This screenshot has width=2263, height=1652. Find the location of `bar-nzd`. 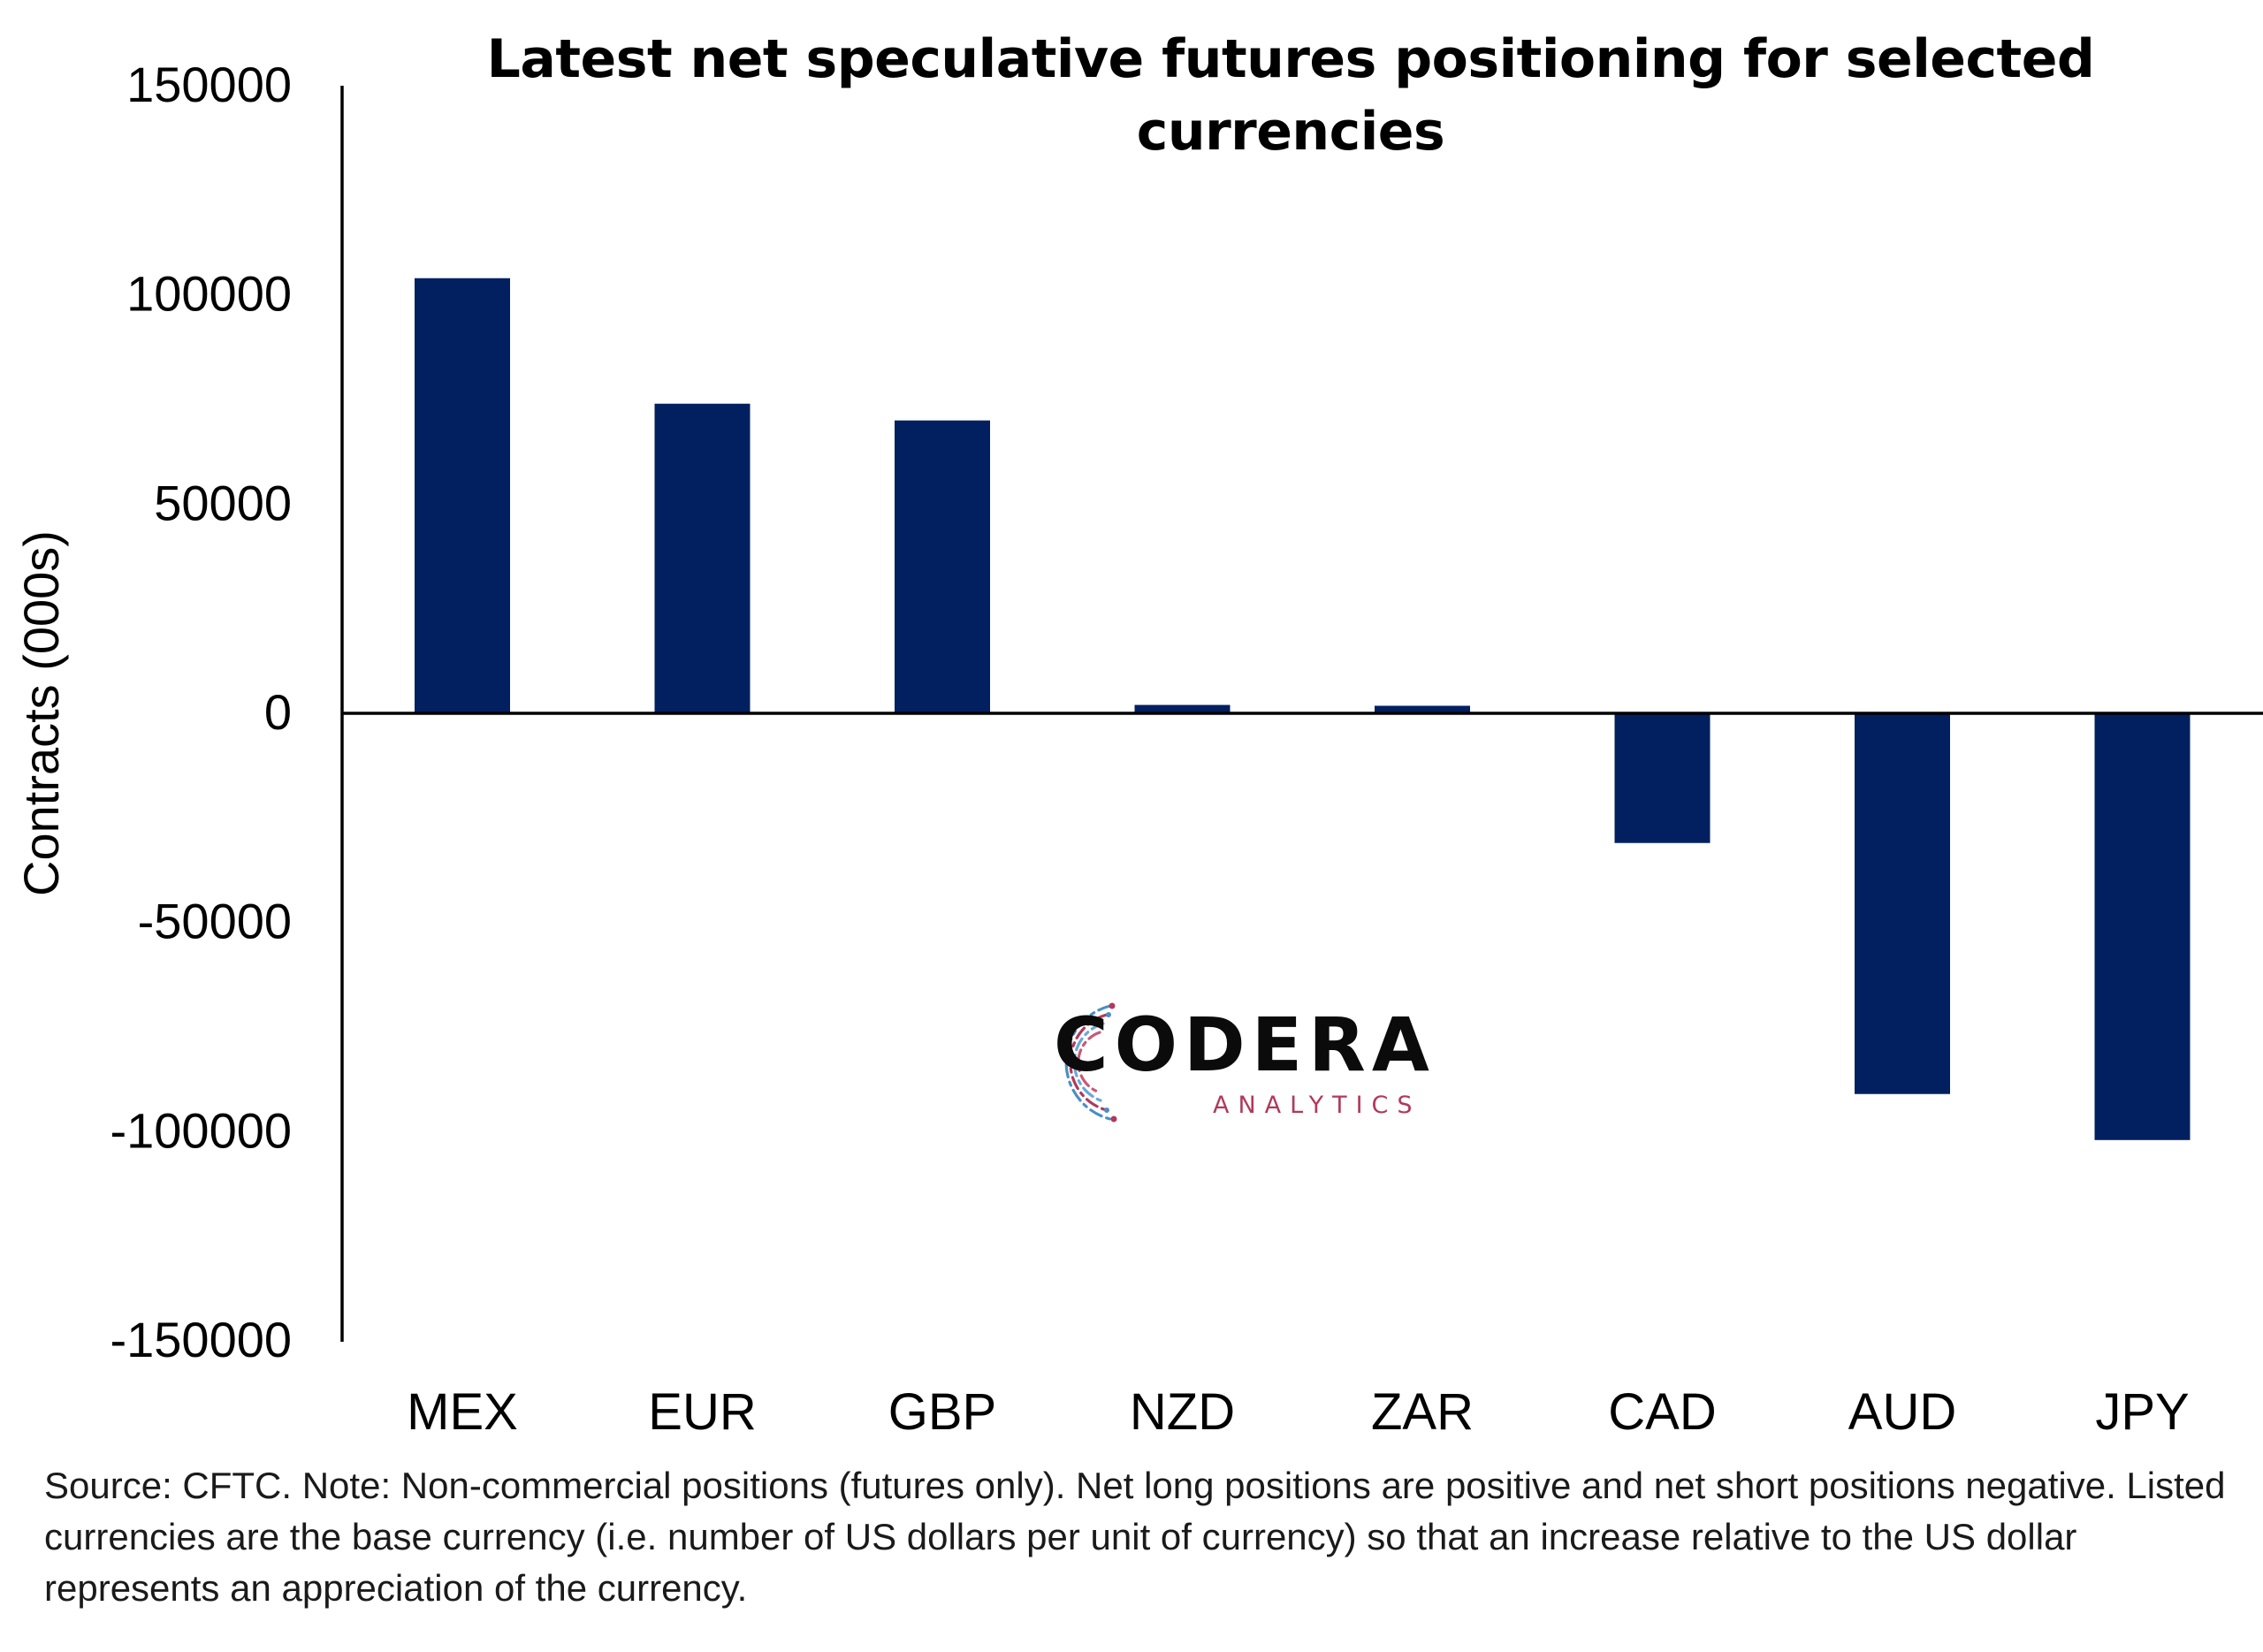

bar-nzd is located at coordinates (1182, 709).